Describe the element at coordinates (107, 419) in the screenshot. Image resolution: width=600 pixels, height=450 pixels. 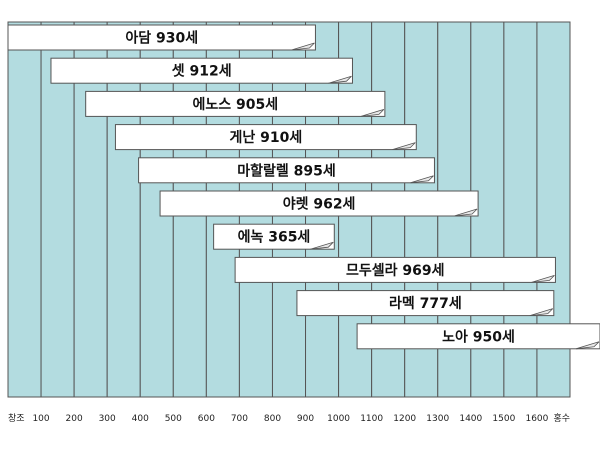
I see `x-tick-label: 300` at that location.